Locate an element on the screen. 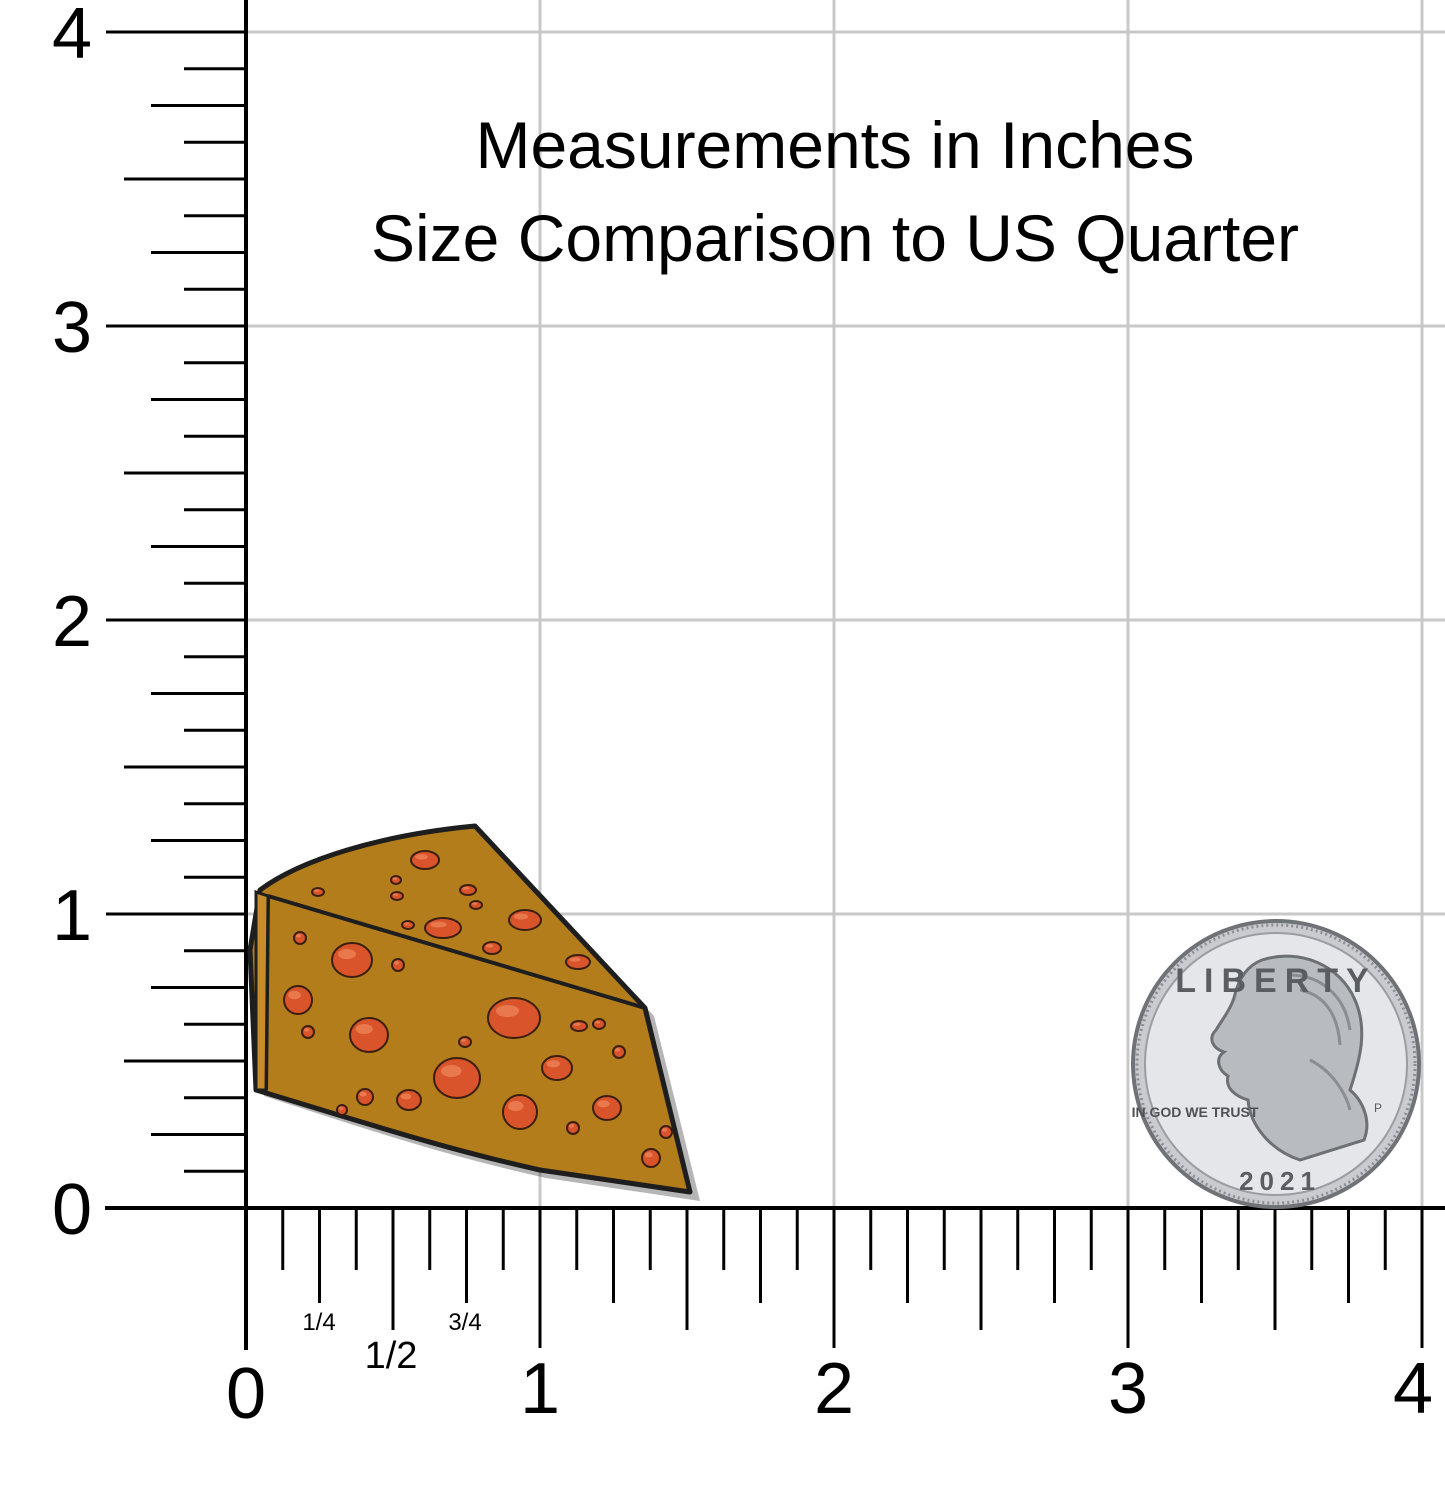 This screenshot has height=1498, width=1445. cheese-body is located at coordinates (470, 1009).